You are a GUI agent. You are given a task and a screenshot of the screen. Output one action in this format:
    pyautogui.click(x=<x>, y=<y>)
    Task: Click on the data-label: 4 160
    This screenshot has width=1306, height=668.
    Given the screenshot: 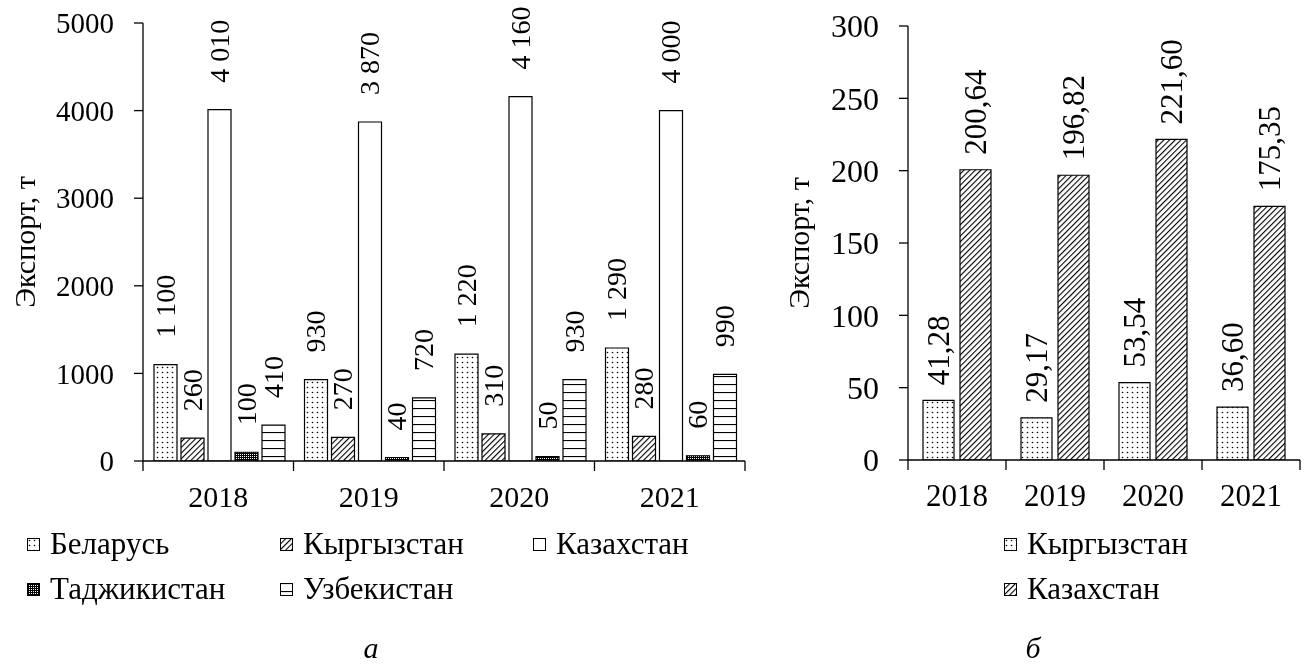 What is the action you would take?
    pyautogui.click(x=520, y=38)
    